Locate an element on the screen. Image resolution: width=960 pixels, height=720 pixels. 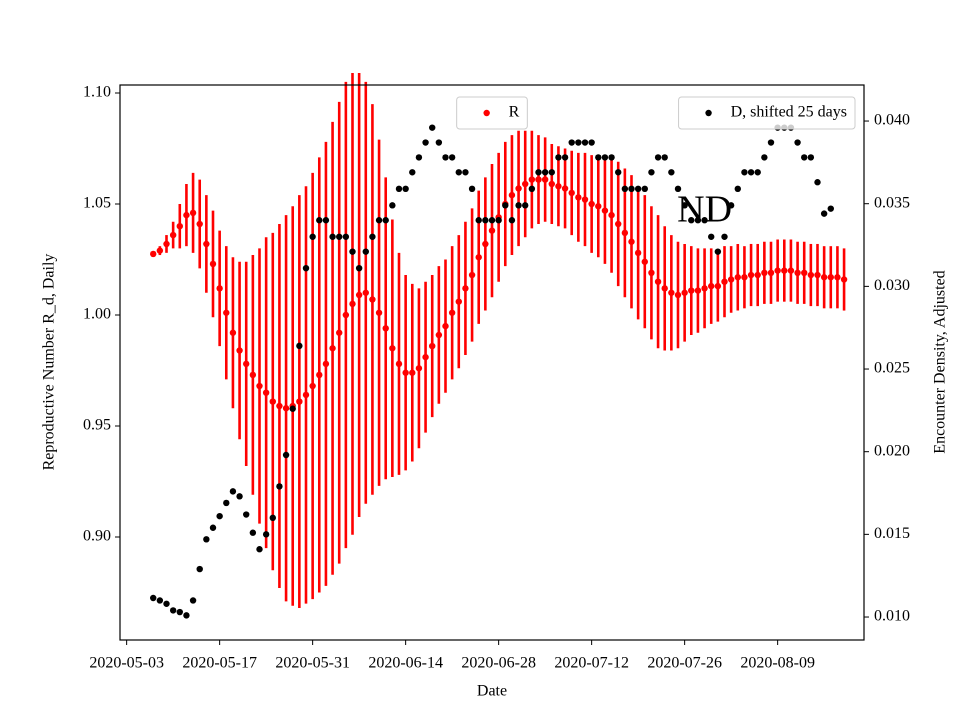
y2-tick-label: 0.020 is located at coordinates (892, 450).